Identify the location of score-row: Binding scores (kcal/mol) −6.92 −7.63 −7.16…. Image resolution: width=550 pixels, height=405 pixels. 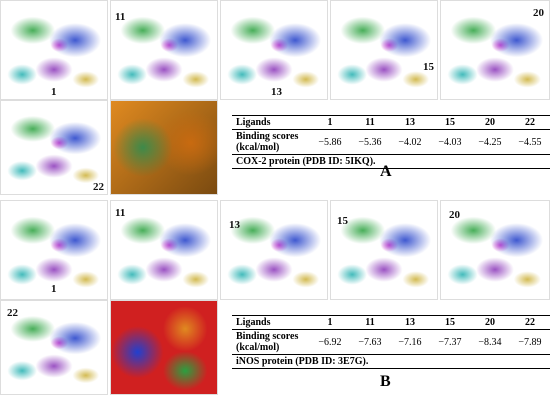
(391, 342).